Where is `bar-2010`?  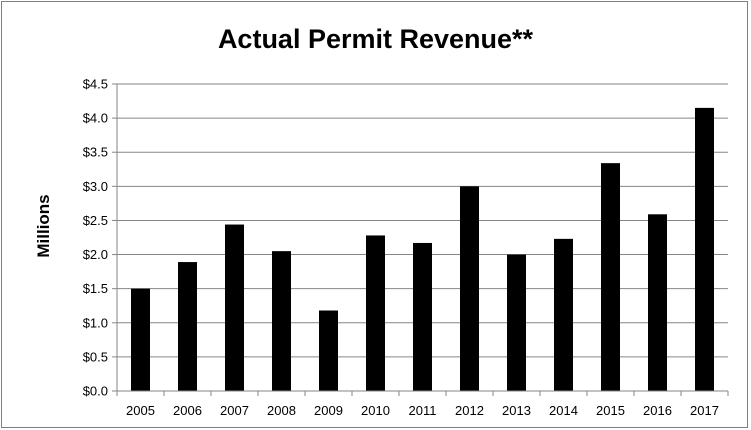
bar-2010 is located at coordinates (375, 313).